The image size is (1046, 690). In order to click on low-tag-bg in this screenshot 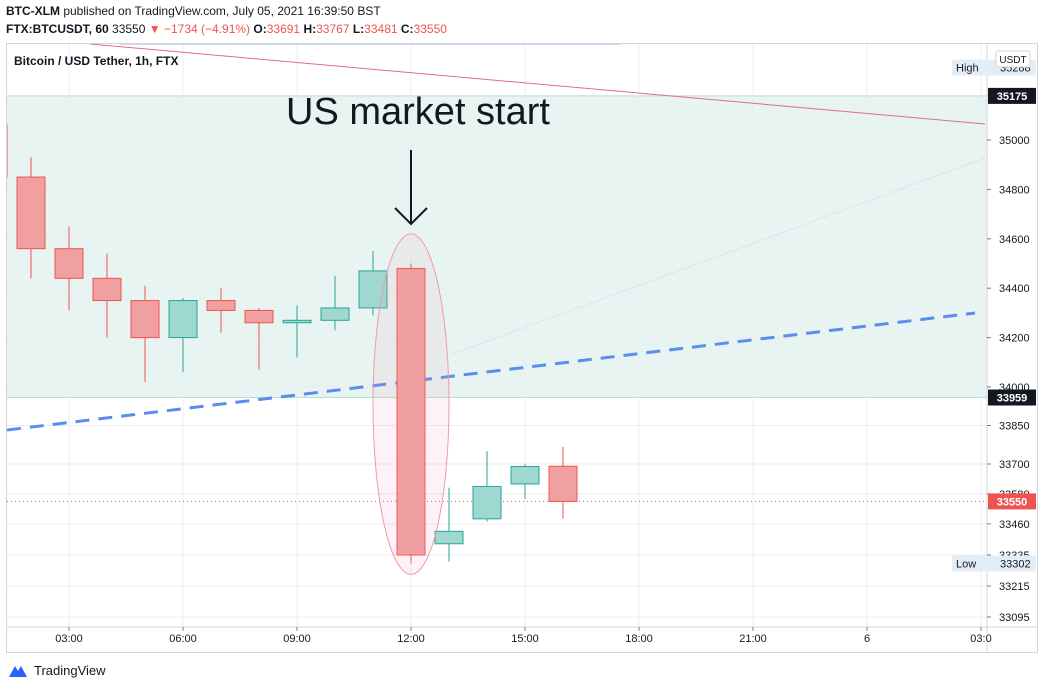, I will do `click(994, 563)`.